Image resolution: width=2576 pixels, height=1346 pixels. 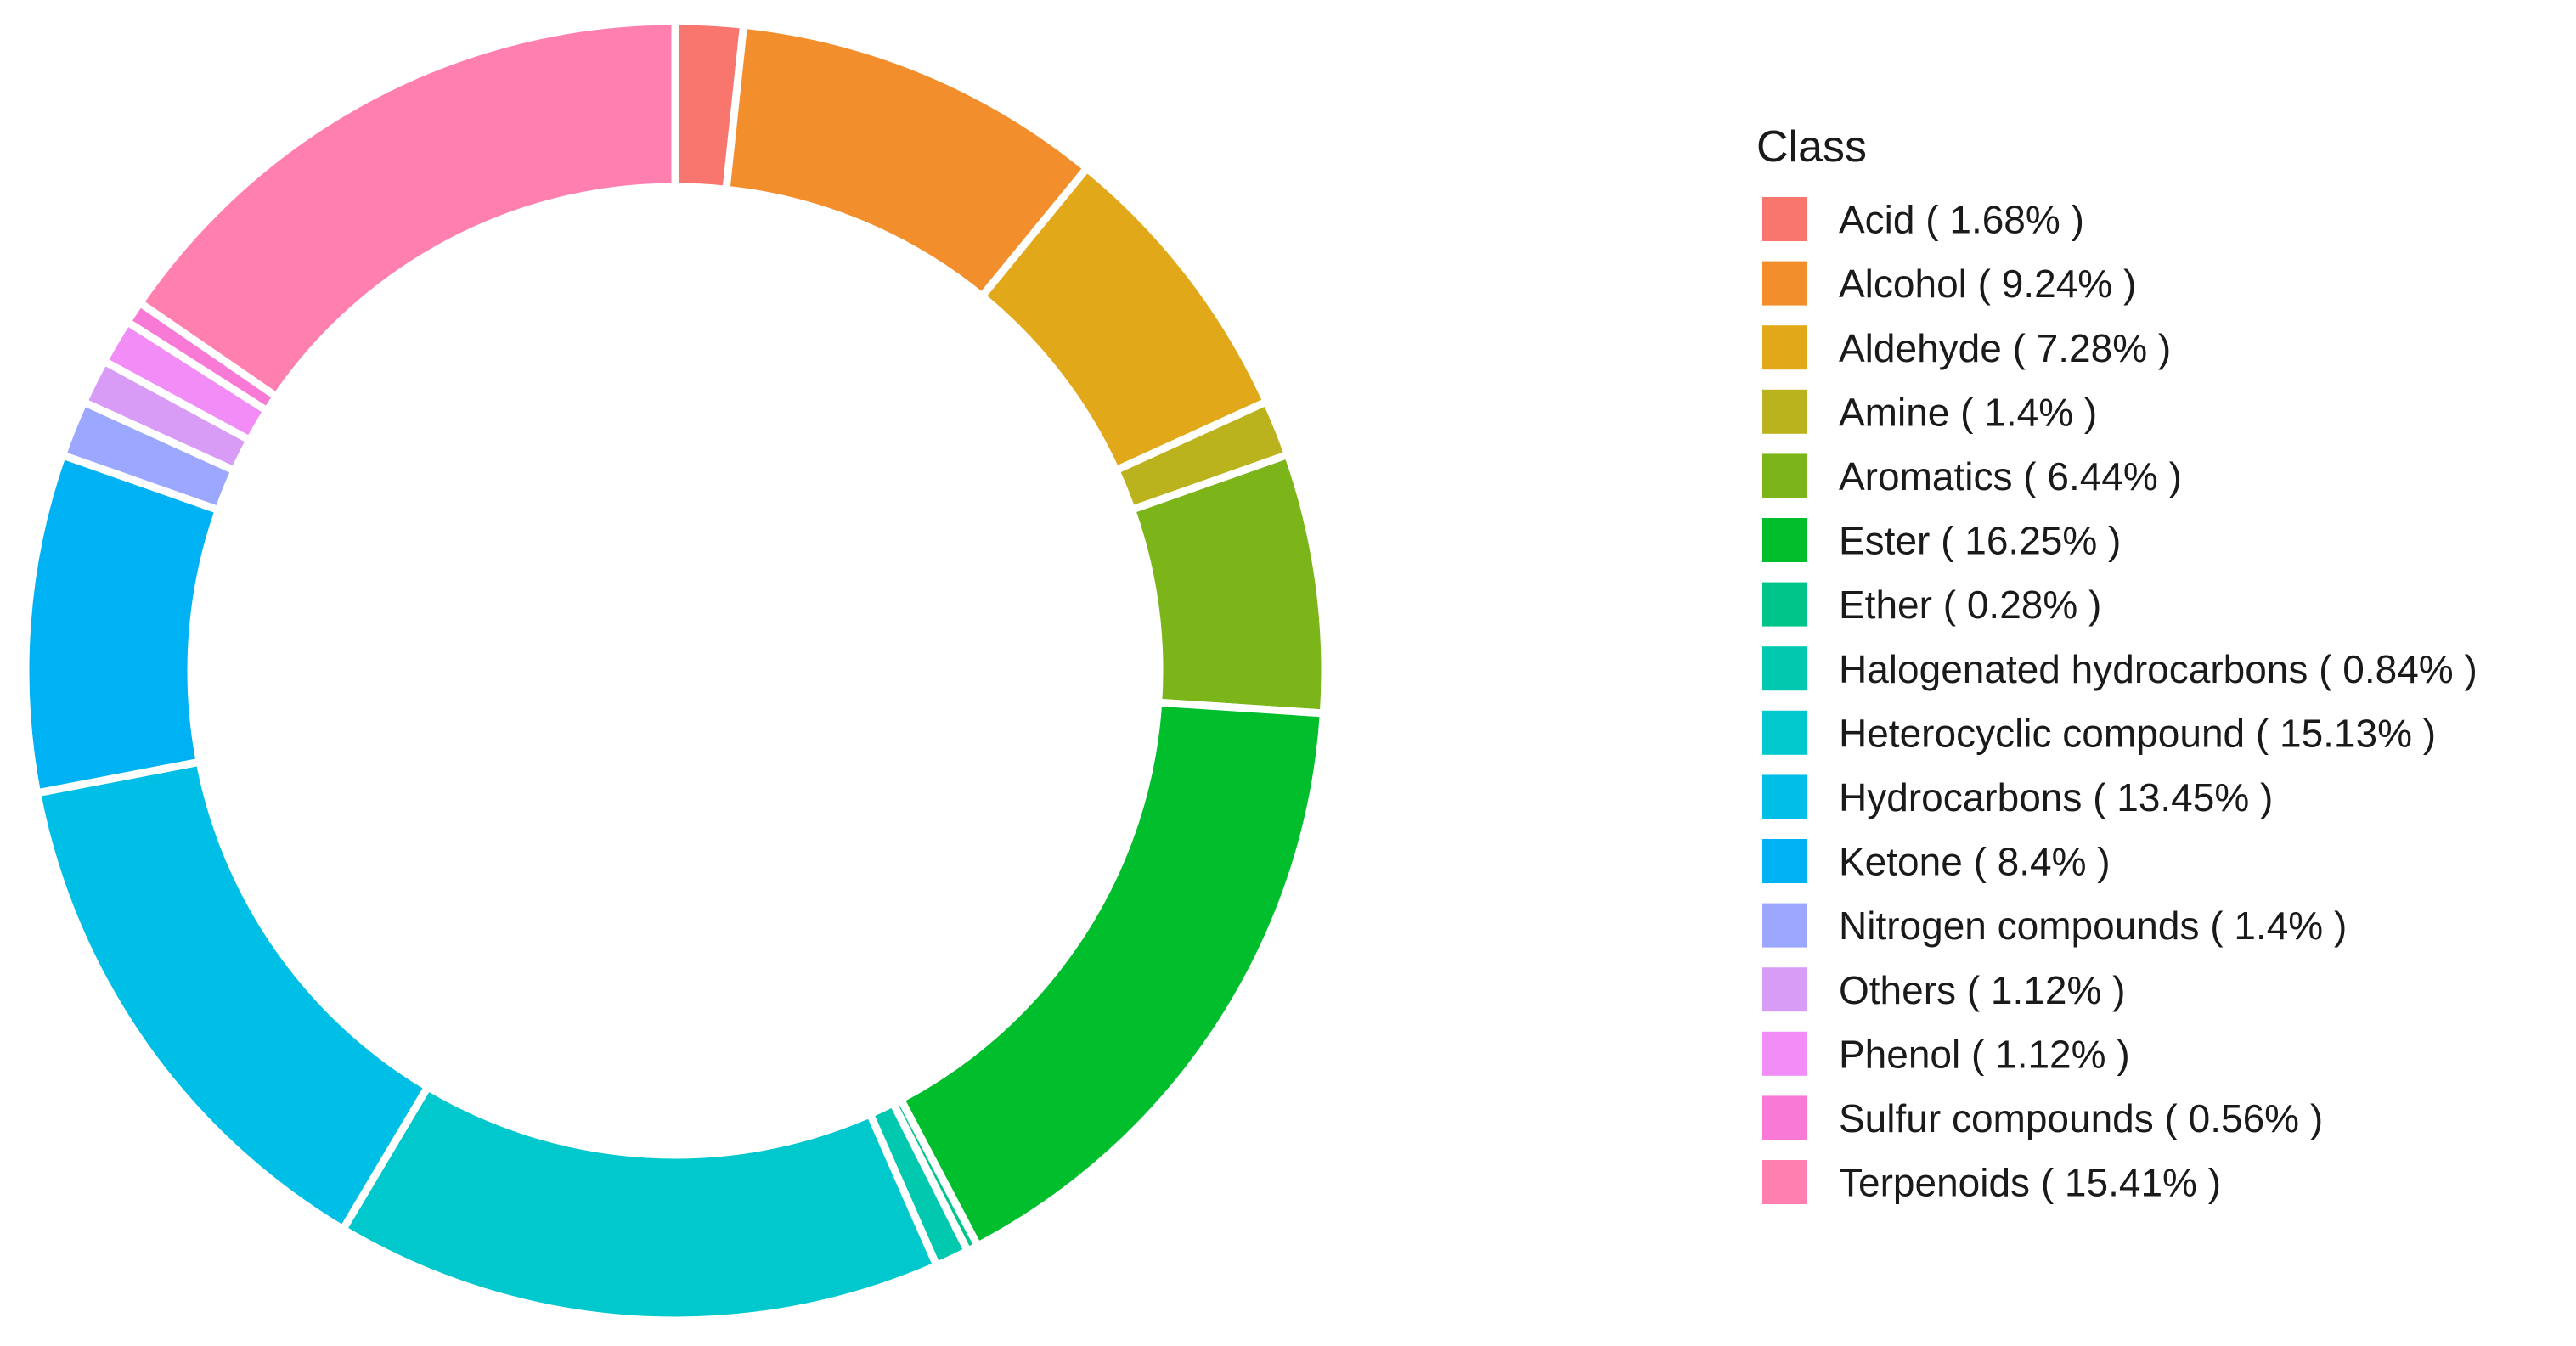 I want to click on legend-key-aromatics, so click(x=1784, y=475).